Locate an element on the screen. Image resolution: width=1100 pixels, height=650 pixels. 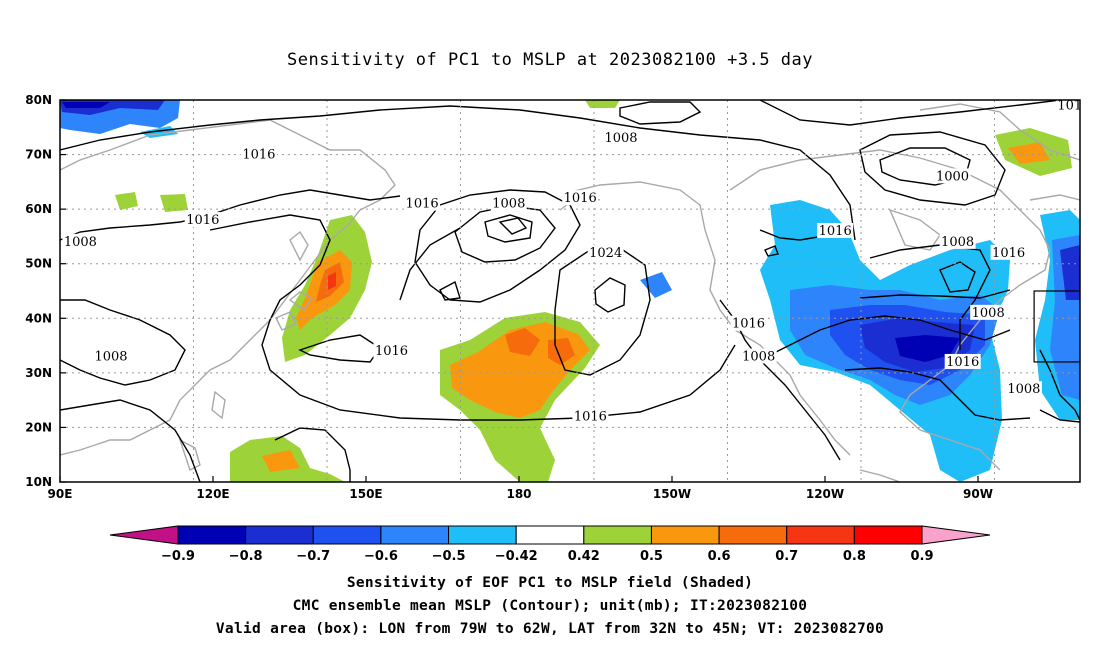
colorbar-label: −0.8 is located at coordinates (246, 556).